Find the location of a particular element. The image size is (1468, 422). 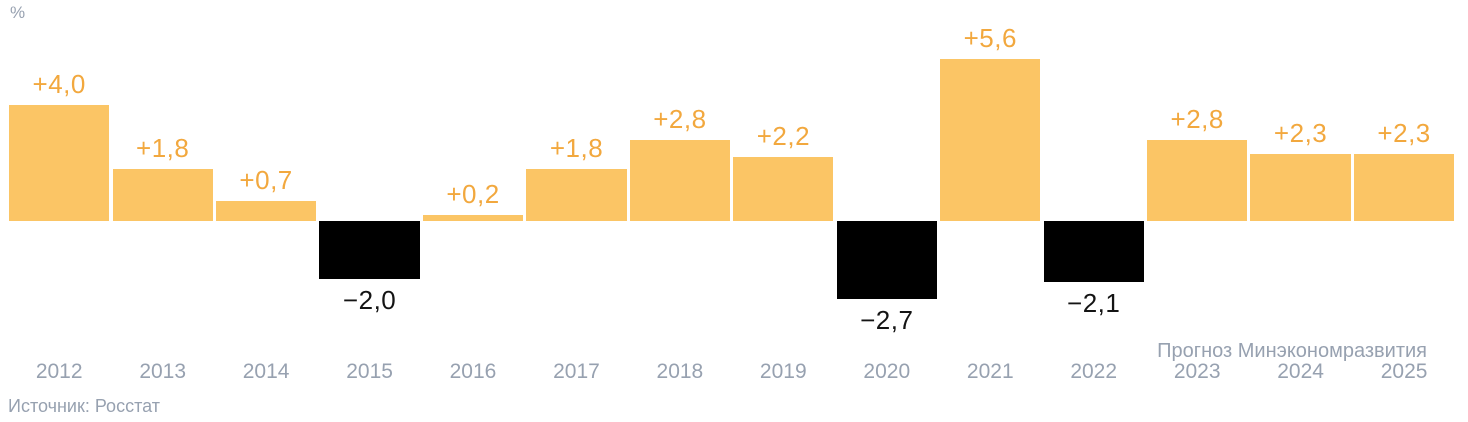

x-axis-label-2025: 2025 is located at coordinates (1404, 371).